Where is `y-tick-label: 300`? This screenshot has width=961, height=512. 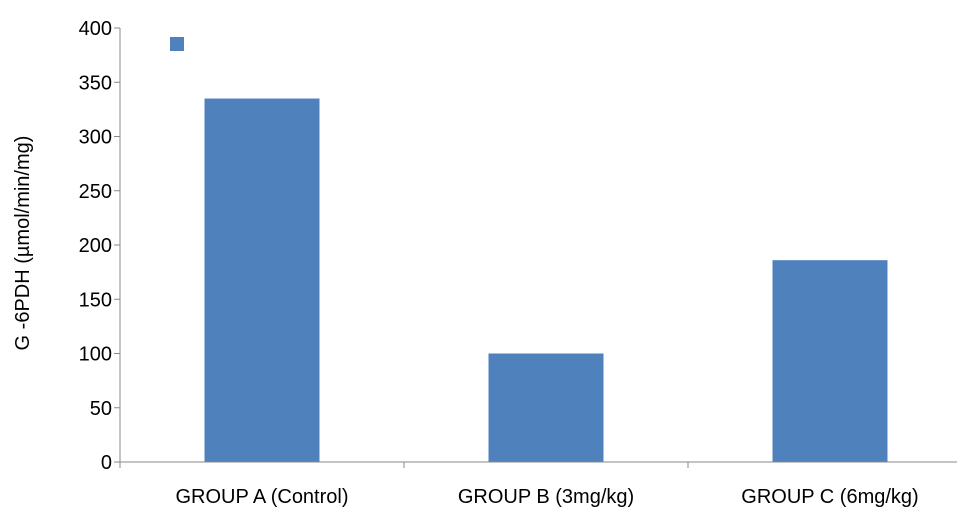
y-tick-label: 300 is located at coordinates (95, 138).